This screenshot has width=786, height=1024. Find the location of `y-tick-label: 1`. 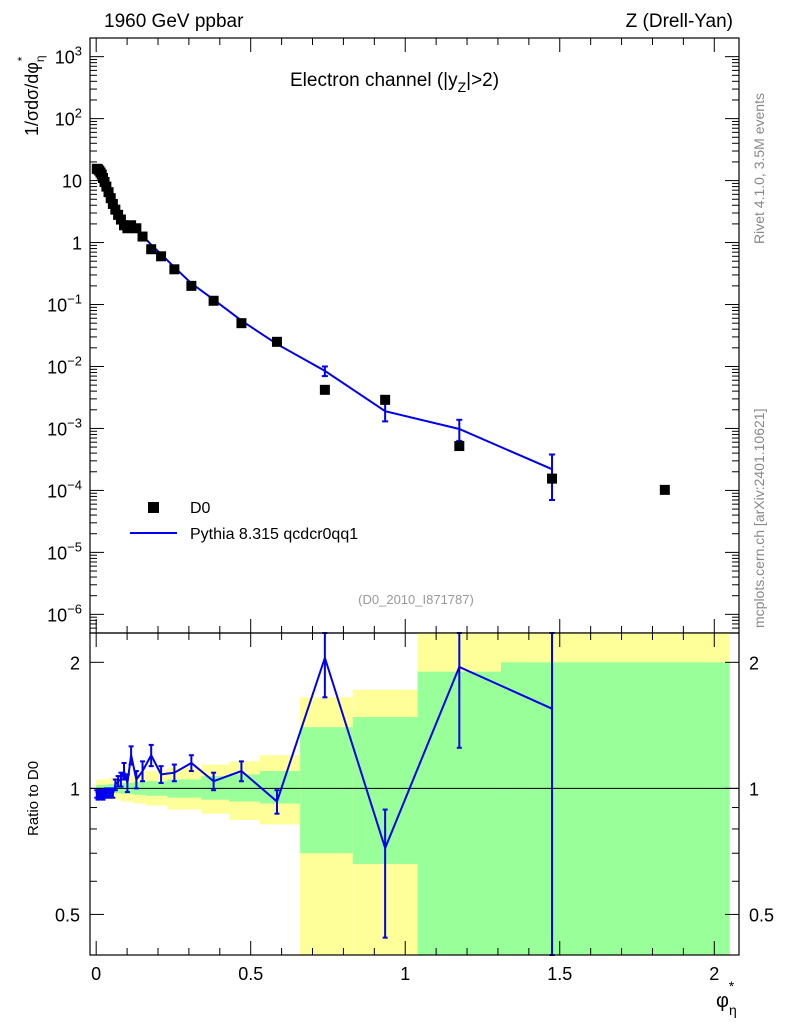

y-tick-label: 1 is located at coordinates (77, 244).